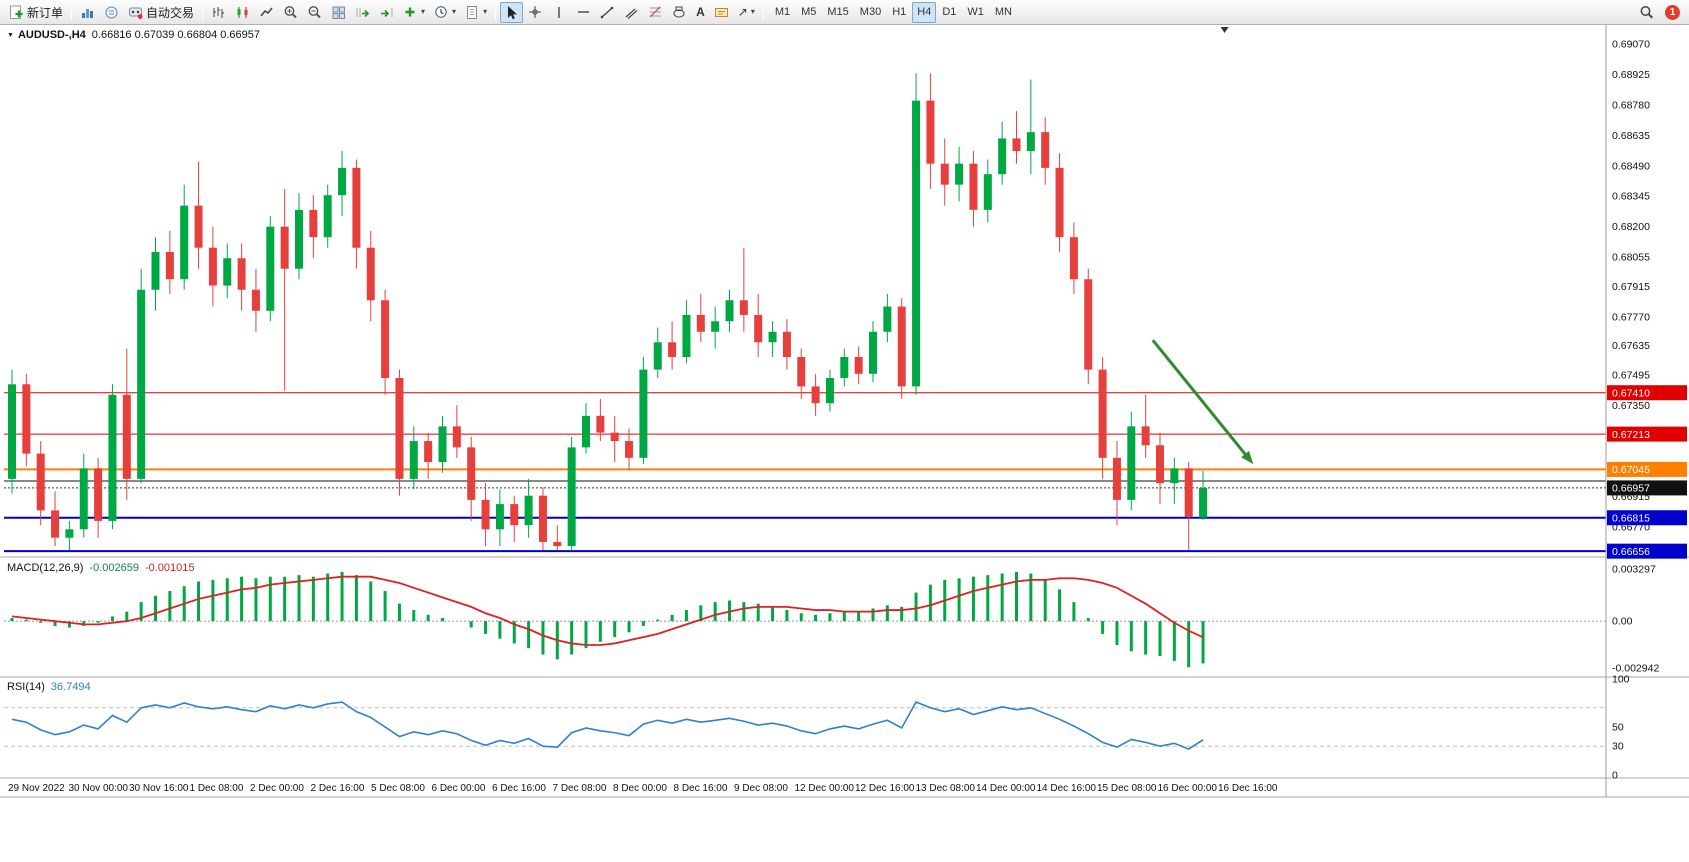  Describe the element at coordinates (476, 12) in the screenshot. I see `template-button: ▾` at that location.